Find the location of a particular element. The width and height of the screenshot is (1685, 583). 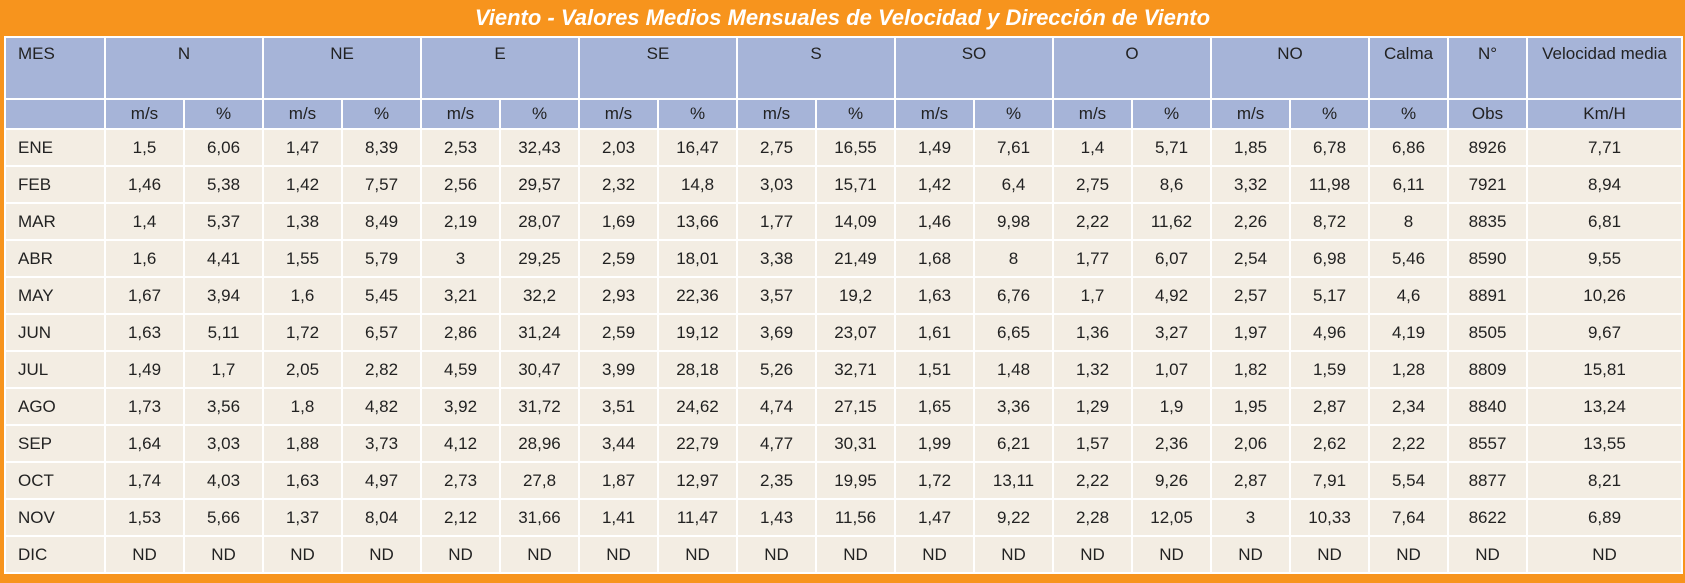

value-cell: 3,99 is located at coordinates (618, 369).